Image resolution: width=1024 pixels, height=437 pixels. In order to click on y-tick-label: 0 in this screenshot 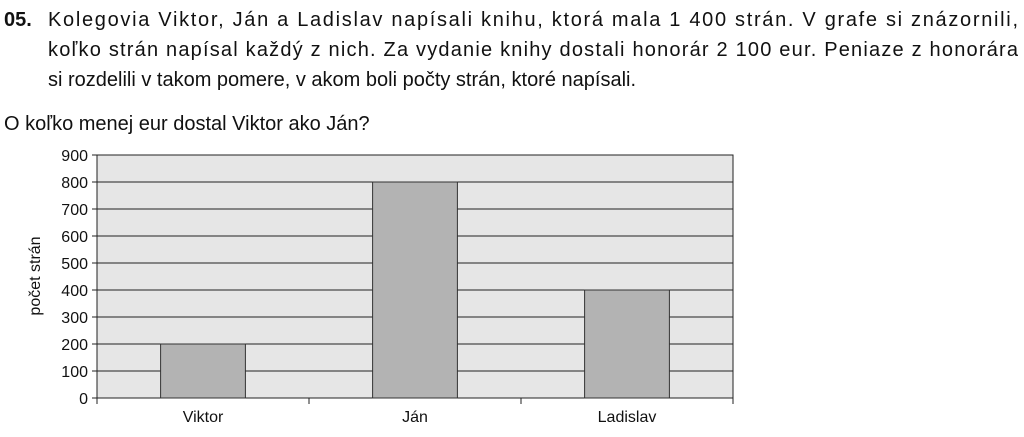, I will do `click(83, 399)`.